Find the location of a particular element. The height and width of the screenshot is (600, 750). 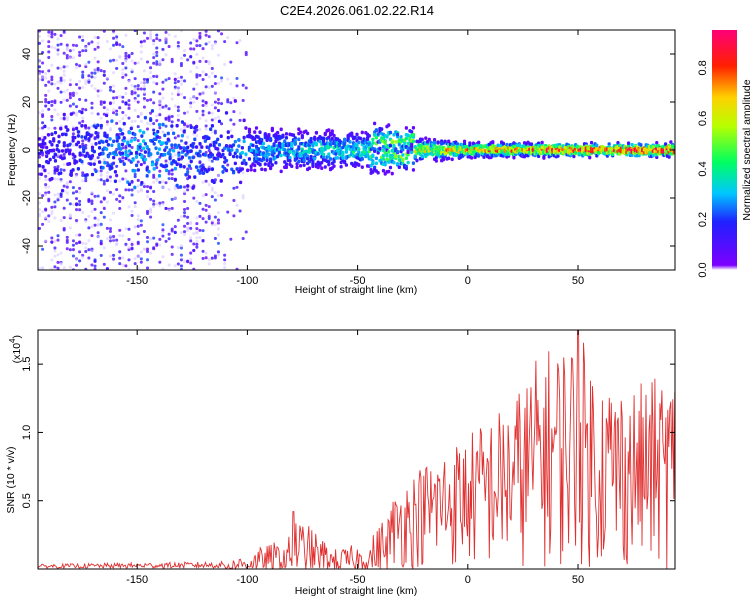

y-tick-label: 40 is located at coordinates (27, 54).